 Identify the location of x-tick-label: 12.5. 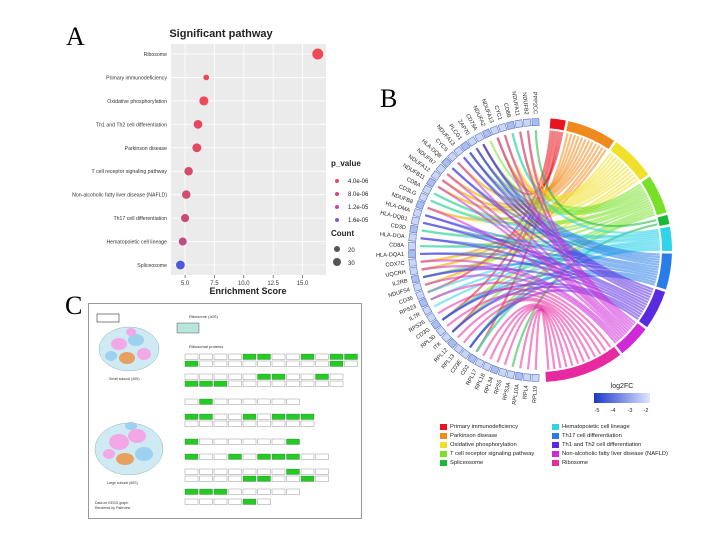
(273, 284).